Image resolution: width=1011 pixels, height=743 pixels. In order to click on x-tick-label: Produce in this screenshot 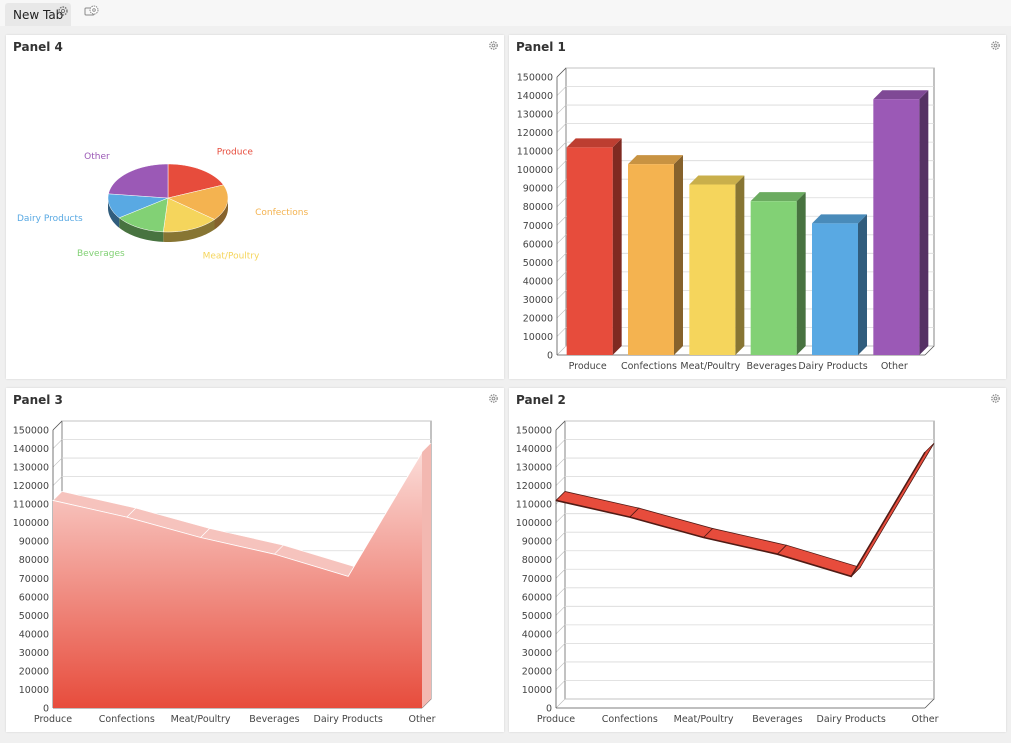, I will do `click(556, 719)`.